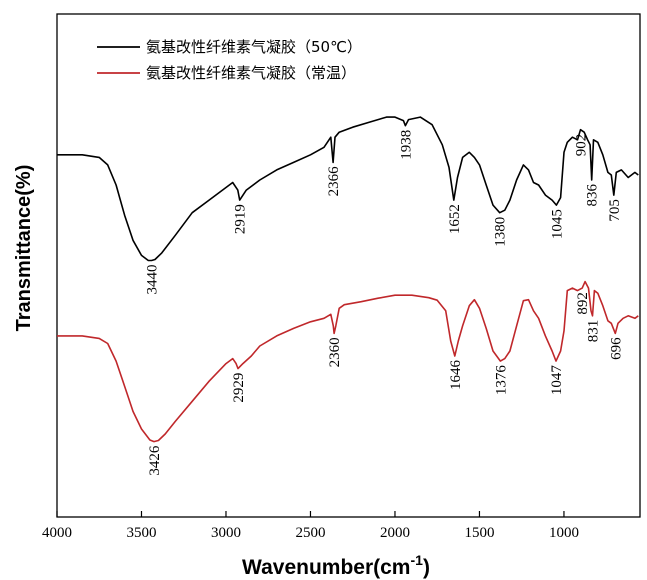  Describe the element at coordinates (501, 380) in the screenshot. I see `peak-label-1376: 1376` at that location.